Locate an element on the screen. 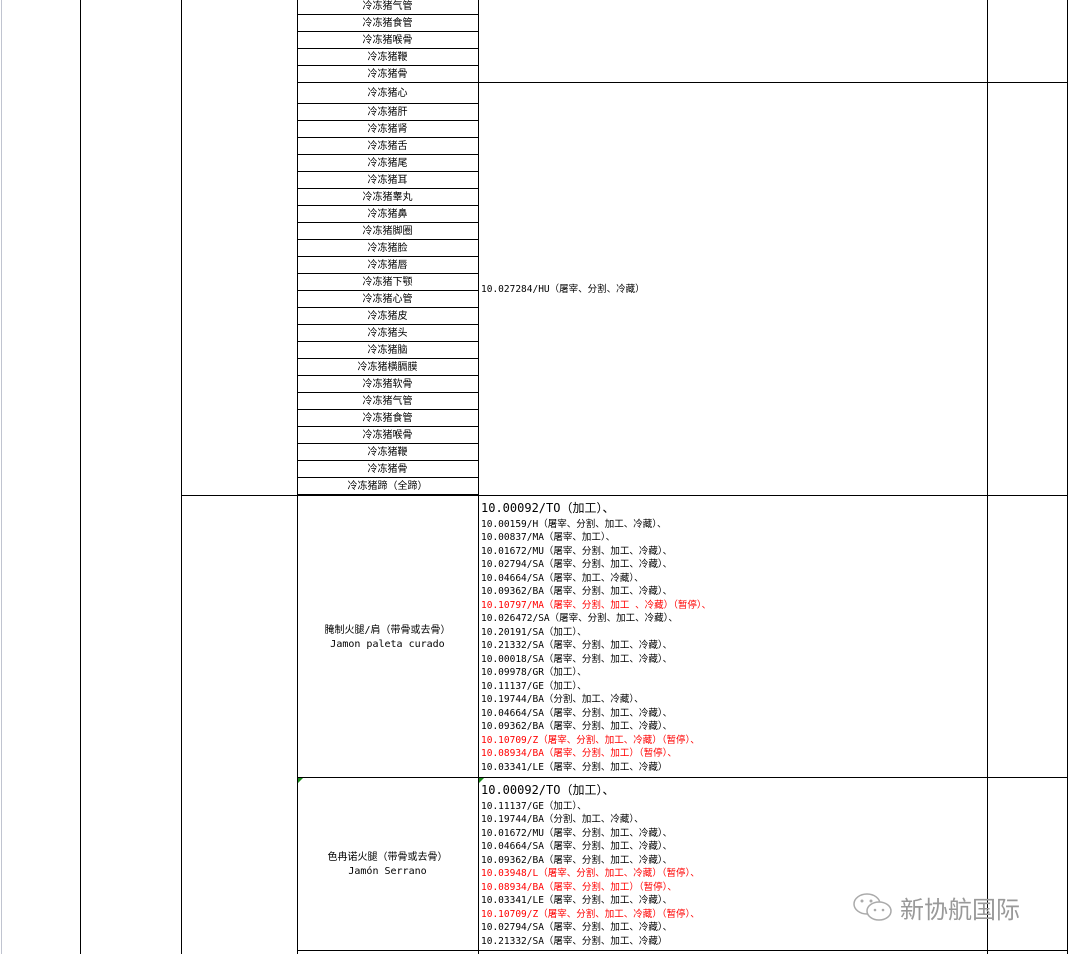 The width and height of the screenshot is (1070, 954). wechat-icon is located at coordinates (872, 906).